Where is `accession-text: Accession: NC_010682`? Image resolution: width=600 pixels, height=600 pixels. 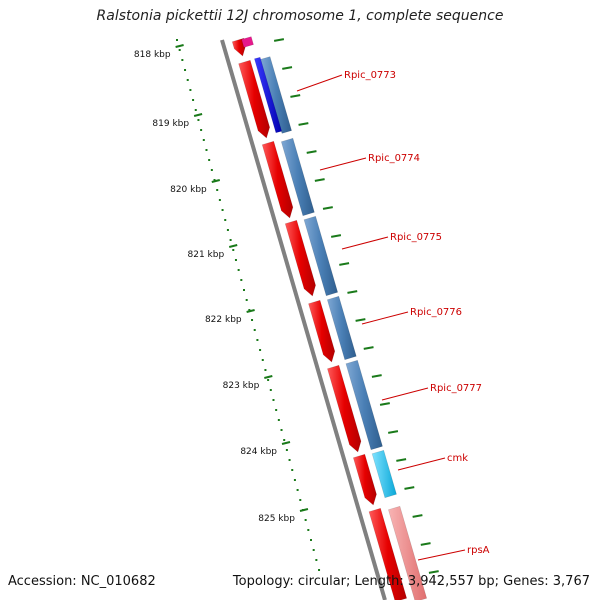 accession-text: Accession: NC_010682 is located at coordinates (82, 581).